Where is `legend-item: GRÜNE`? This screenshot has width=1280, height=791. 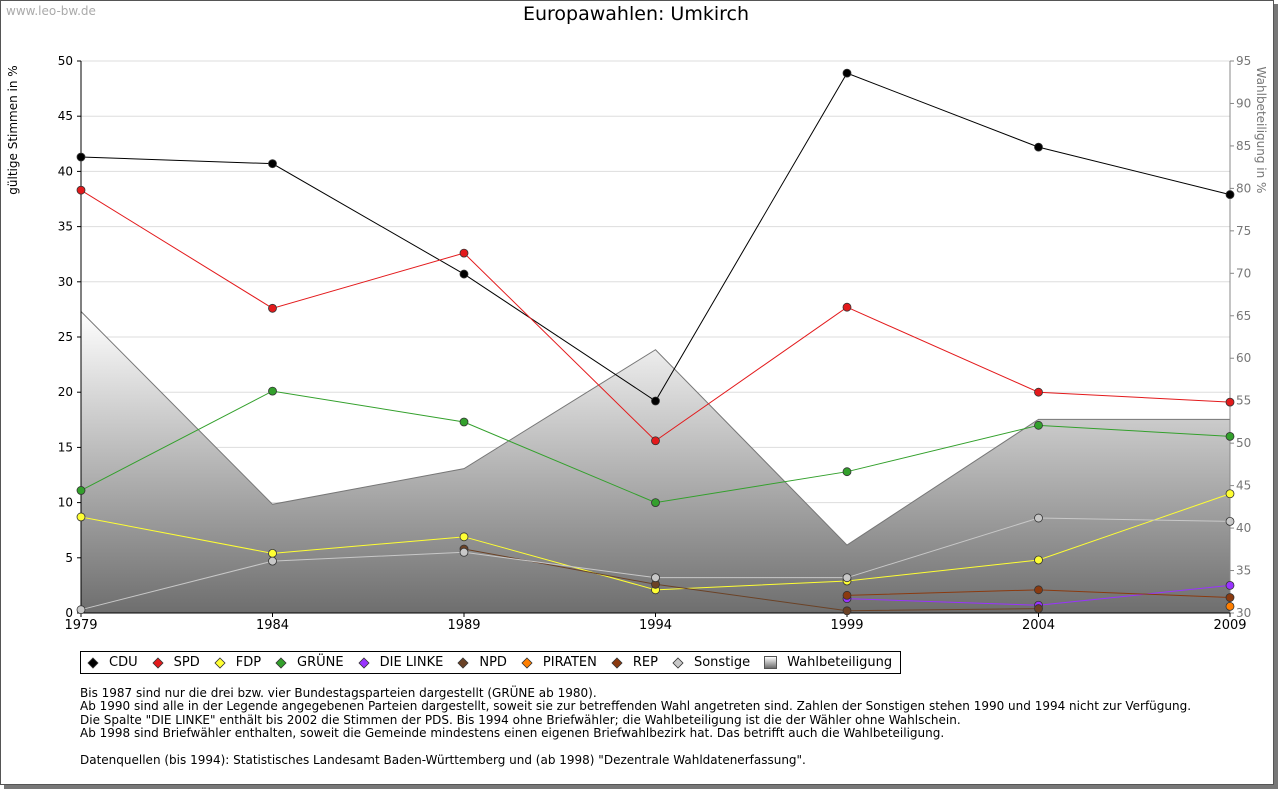 legend-item: GRÜNE is located at coordinates (309, 662).